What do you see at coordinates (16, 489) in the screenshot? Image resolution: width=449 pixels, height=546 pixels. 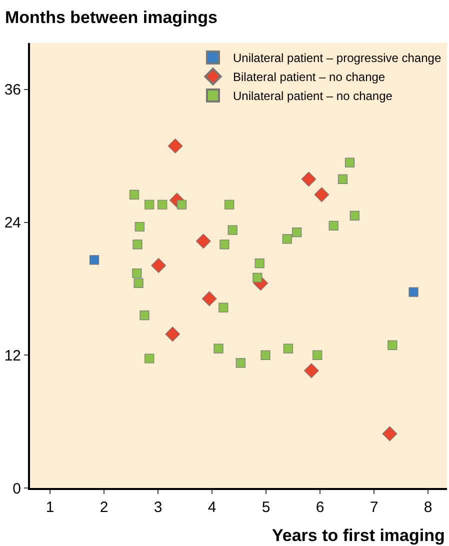 I see `y-tick-label: 0` at bounding box center [16, 489].